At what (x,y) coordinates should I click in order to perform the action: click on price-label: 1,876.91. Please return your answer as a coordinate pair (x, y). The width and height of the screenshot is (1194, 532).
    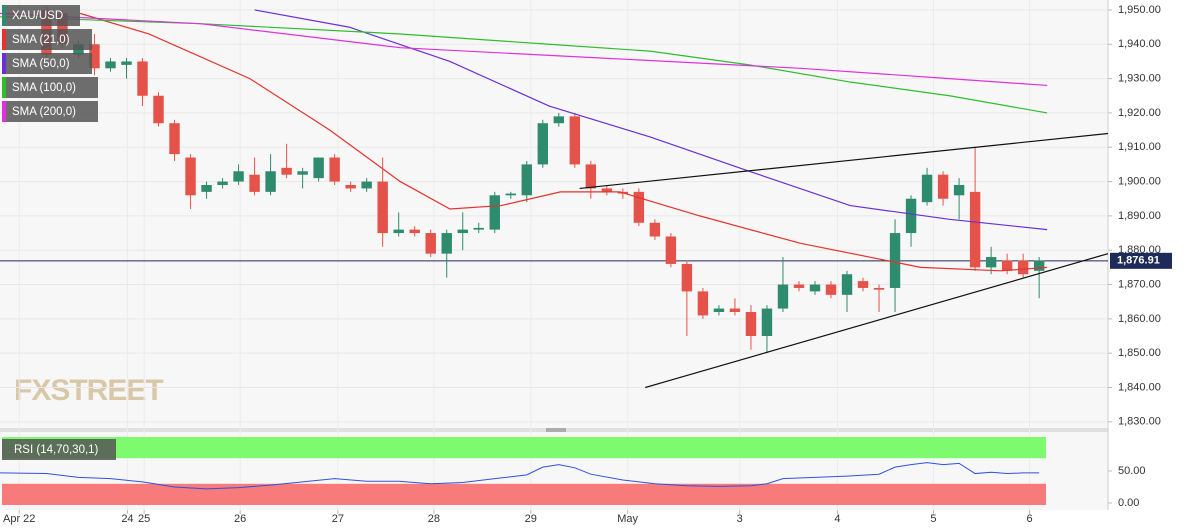
    Looking at the image, I should click on (1138, 261).